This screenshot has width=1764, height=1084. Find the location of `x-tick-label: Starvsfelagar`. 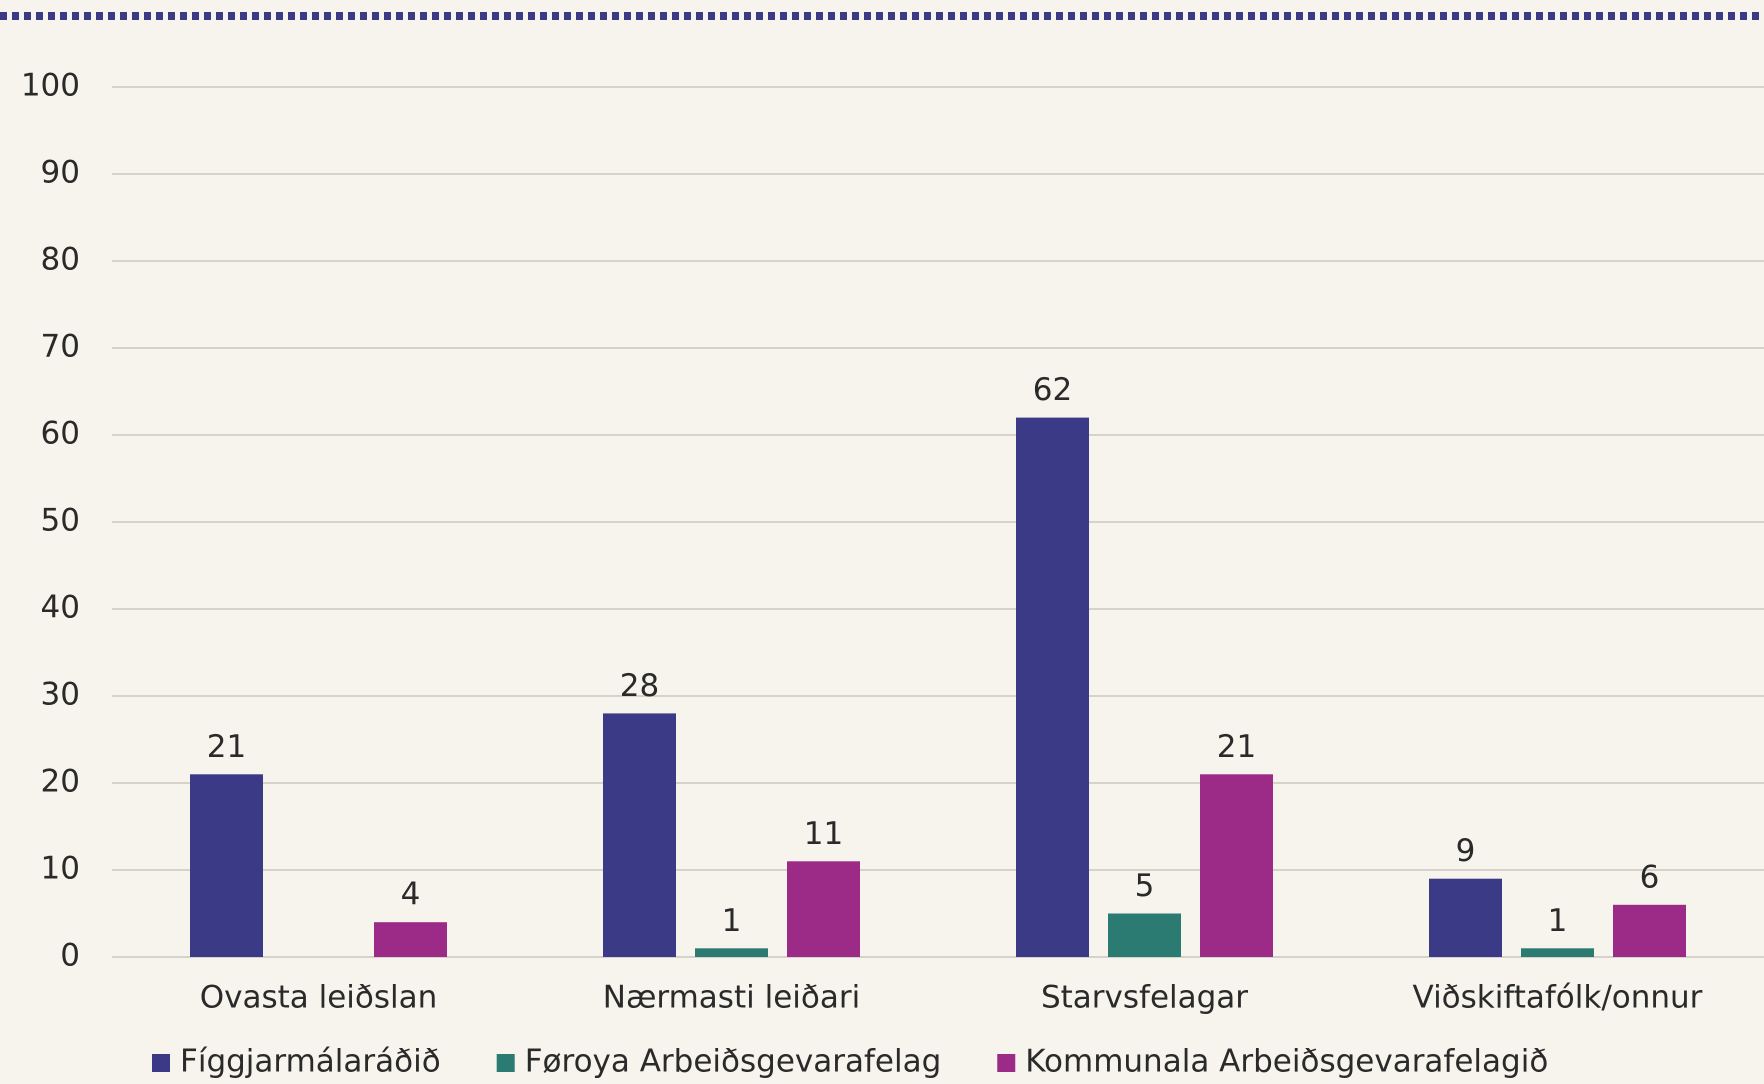

x-tick-label: Starvsfelagar is located at coordinates (1144, 998).